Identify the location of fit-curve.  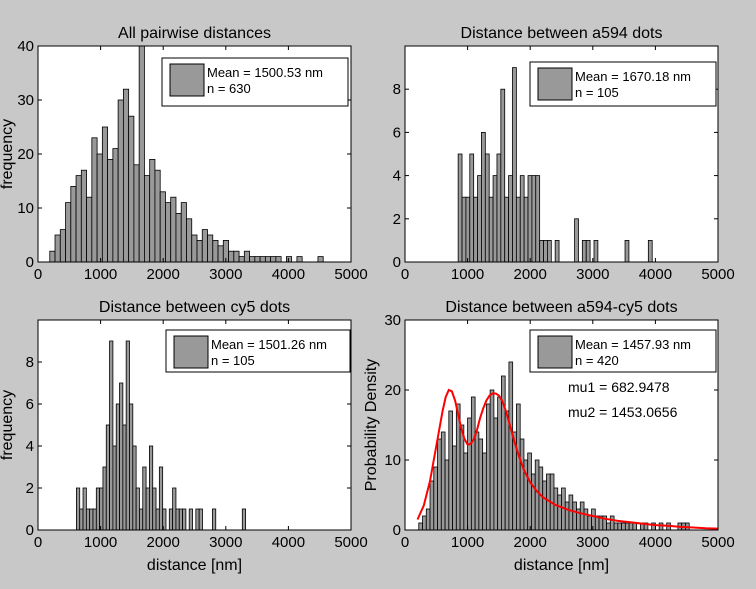
(567, 459).